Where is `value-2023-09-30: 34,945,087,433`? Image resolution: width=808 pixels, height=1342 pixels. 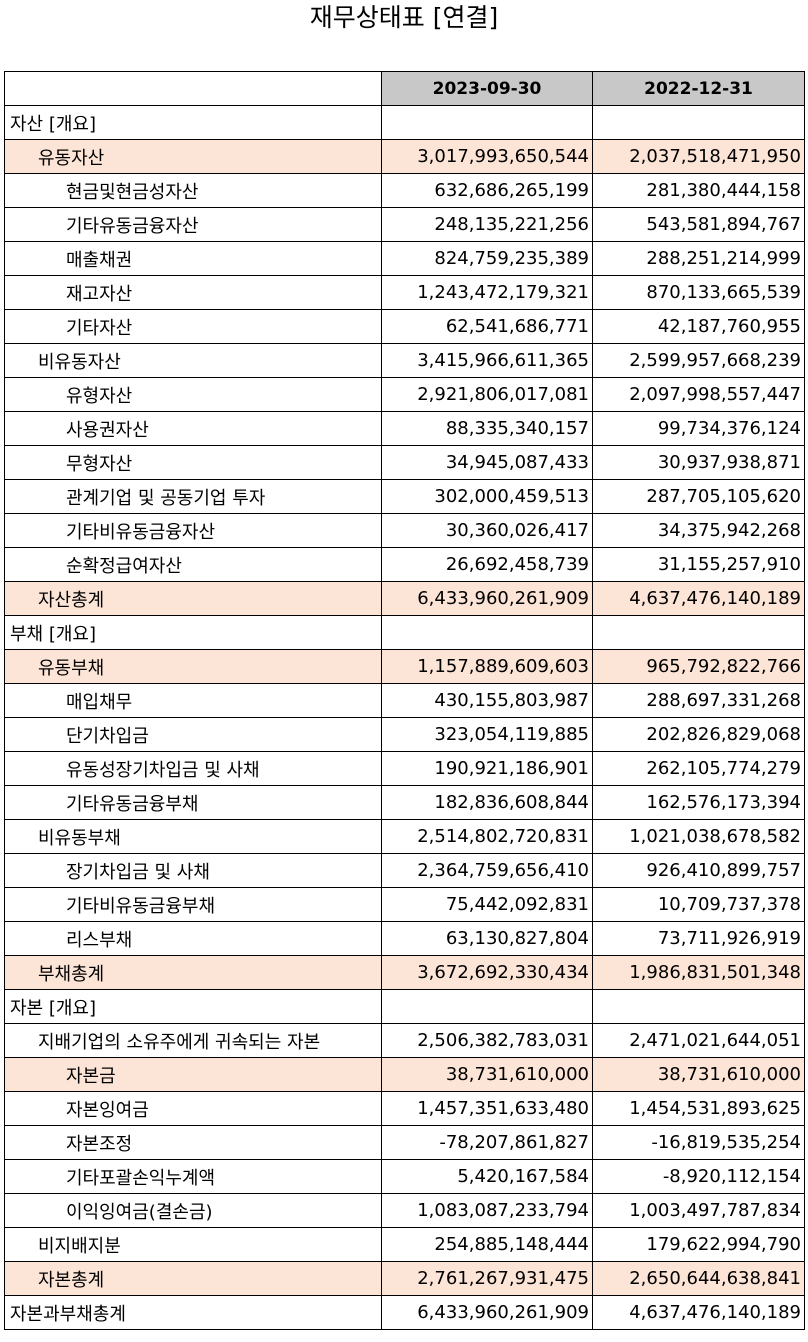
value-2023-09-30: 34,945,087,433 is located at coordinates (487, 462).